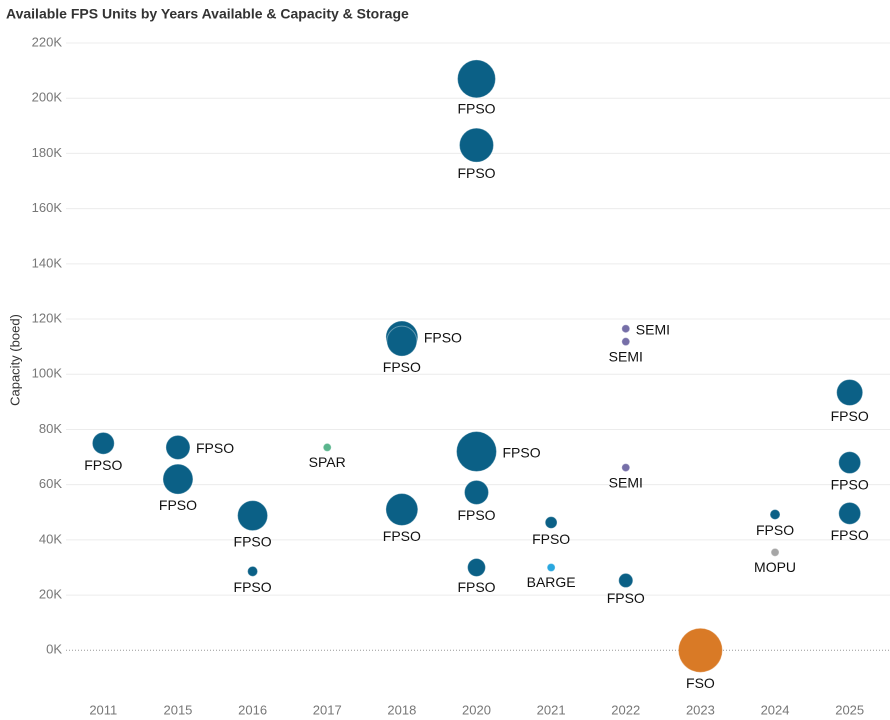  I want to click on y-tick-label: 140K, so click(47, 262).